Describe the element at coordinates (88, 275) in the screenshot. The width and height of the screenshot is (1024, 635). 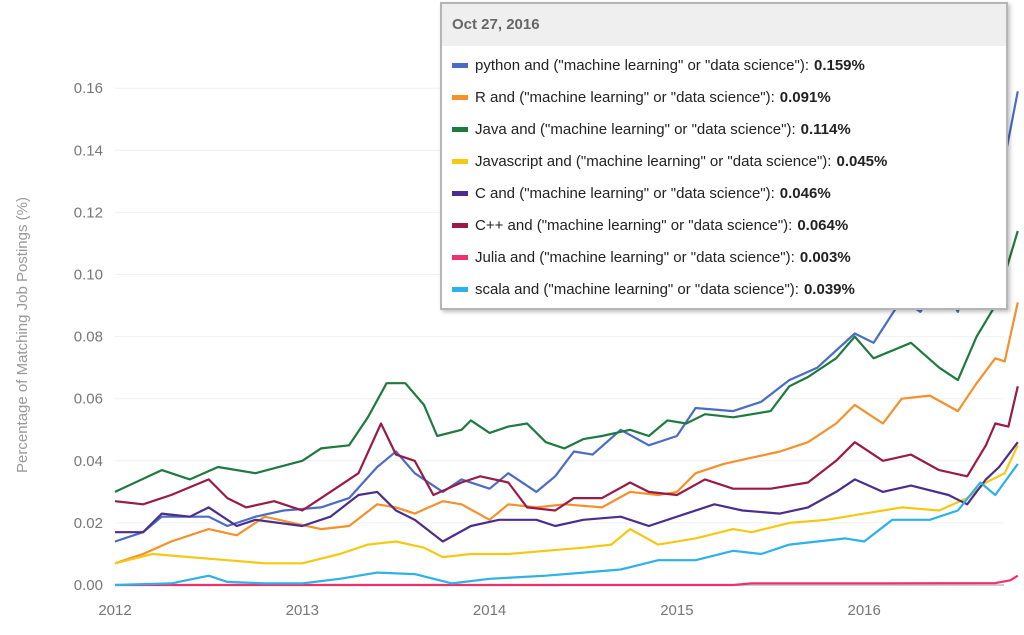
I see `y-tick-label: 0.10` at that location.